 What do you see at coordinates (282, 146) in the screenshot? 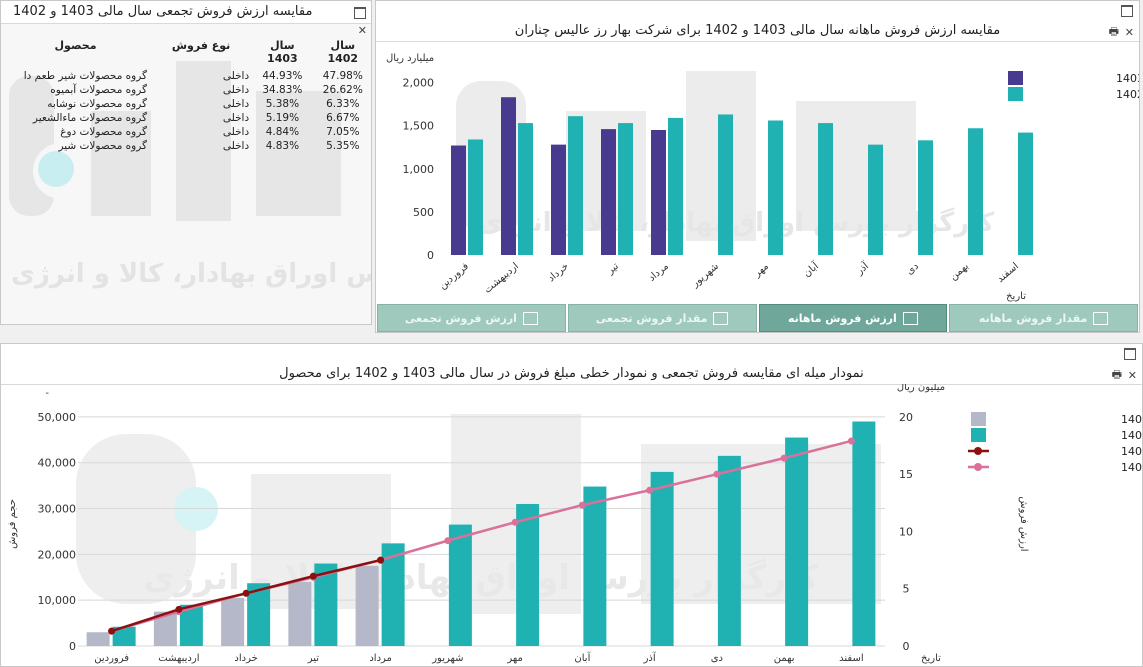
I see `cell-y1403: 4.83%` at bounding box center [282, 146].